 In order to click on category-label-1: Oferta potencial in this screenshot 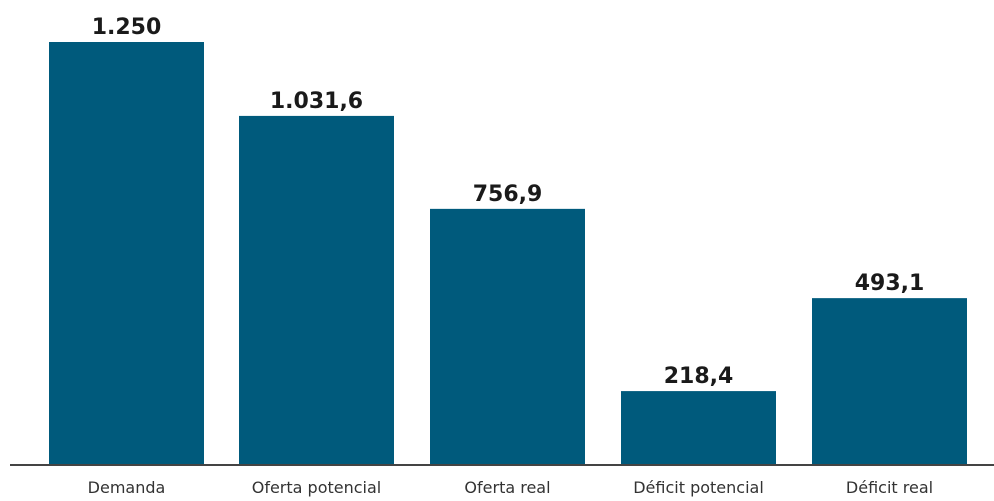, I will do `click(317, 487)`.